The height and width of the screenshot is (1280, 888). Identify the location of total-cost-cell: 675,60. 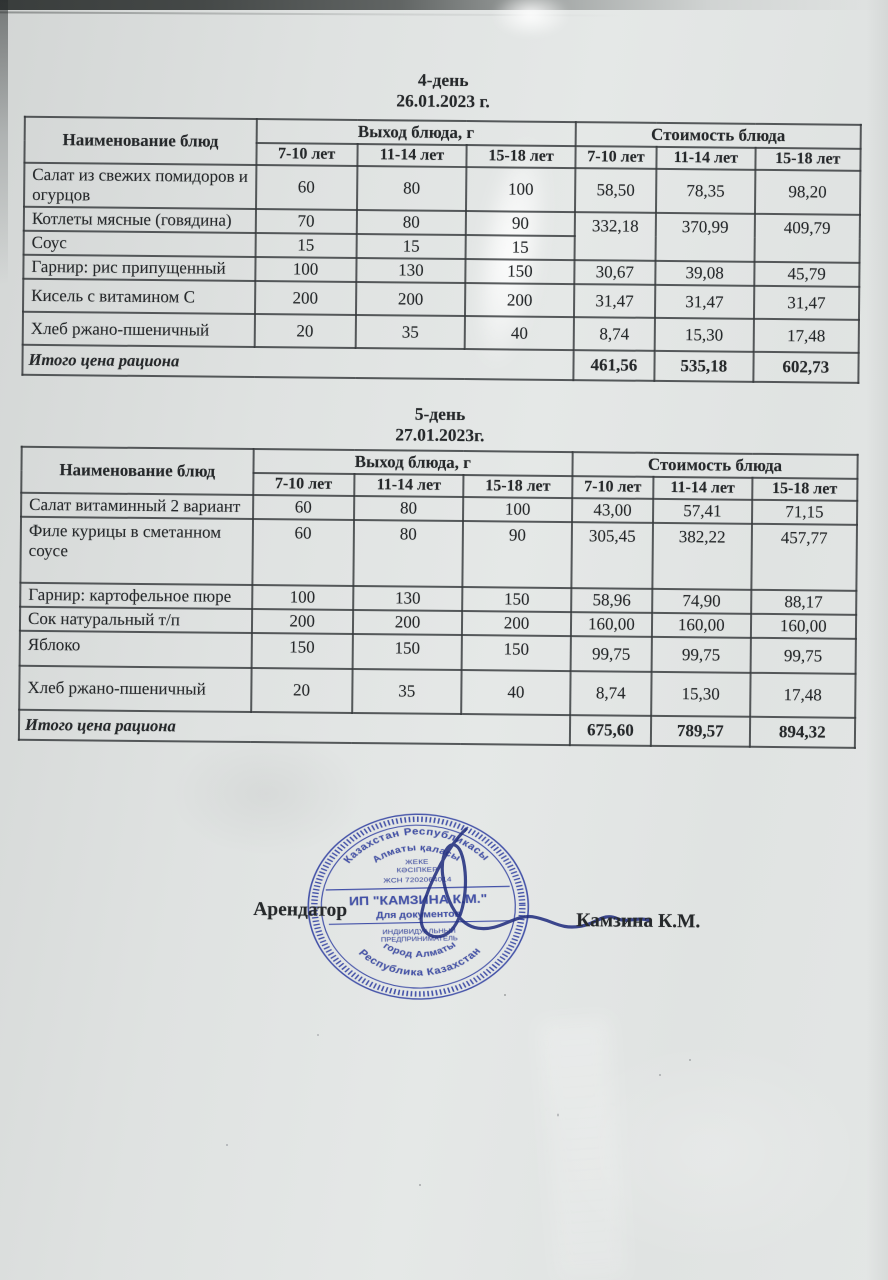
(610, 730).